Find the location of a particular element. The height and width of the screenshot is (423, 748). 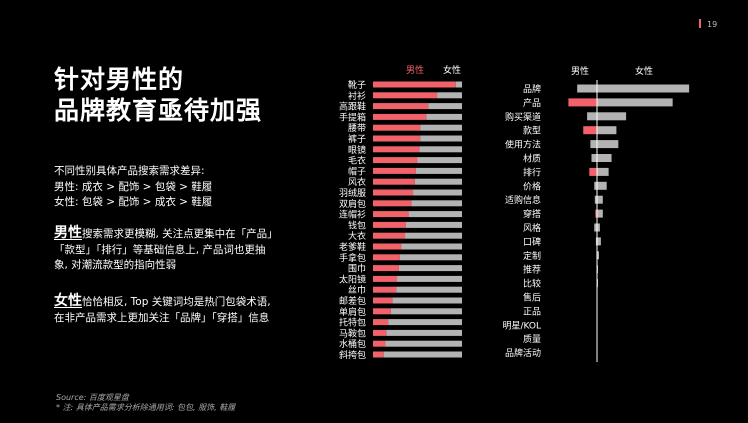

male-note-head: 男性 is located at coordinates (68, 233).